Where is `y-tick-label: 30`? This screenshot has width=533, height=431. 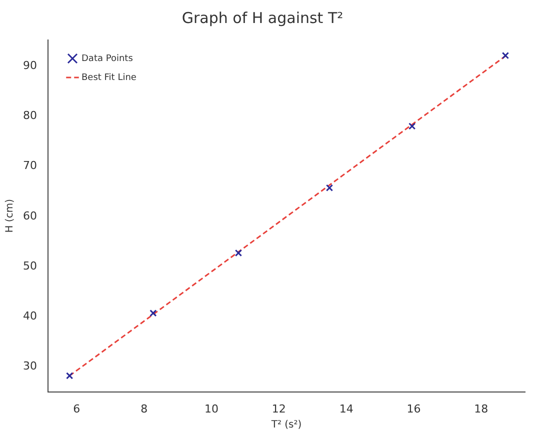 y-tick-label: 30 is located at coordinates (29, 366).